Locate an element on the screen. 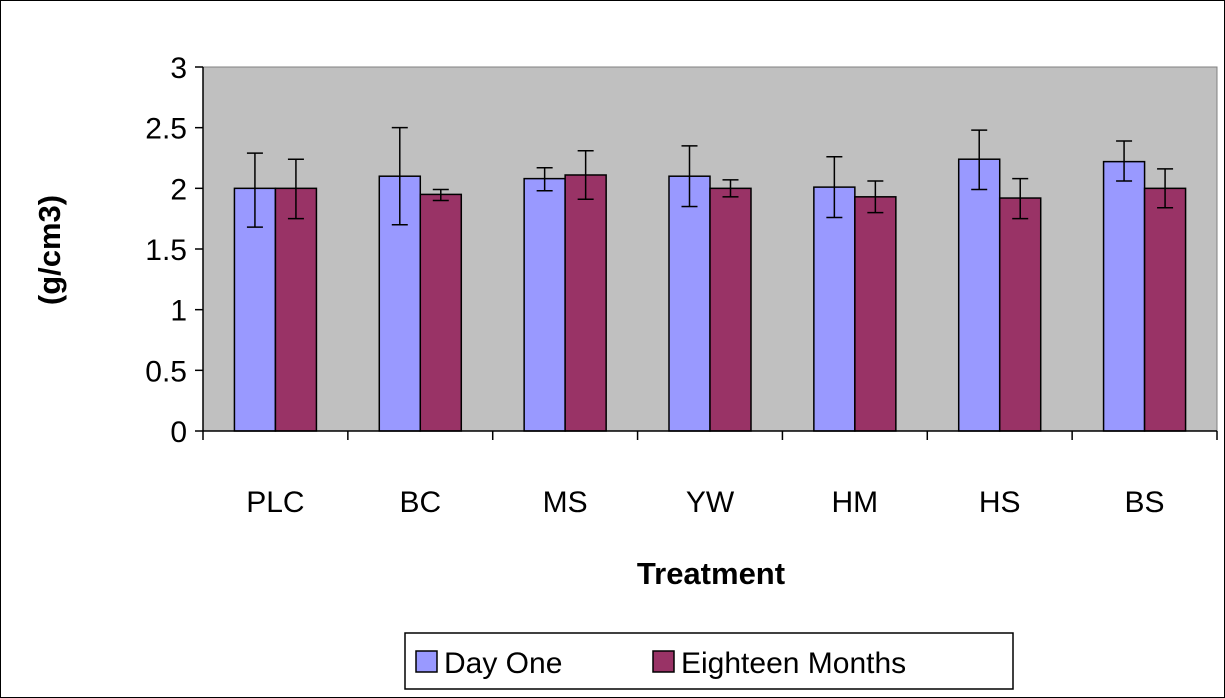  y-tick-label: 2 is located at coordinates (178, 189).